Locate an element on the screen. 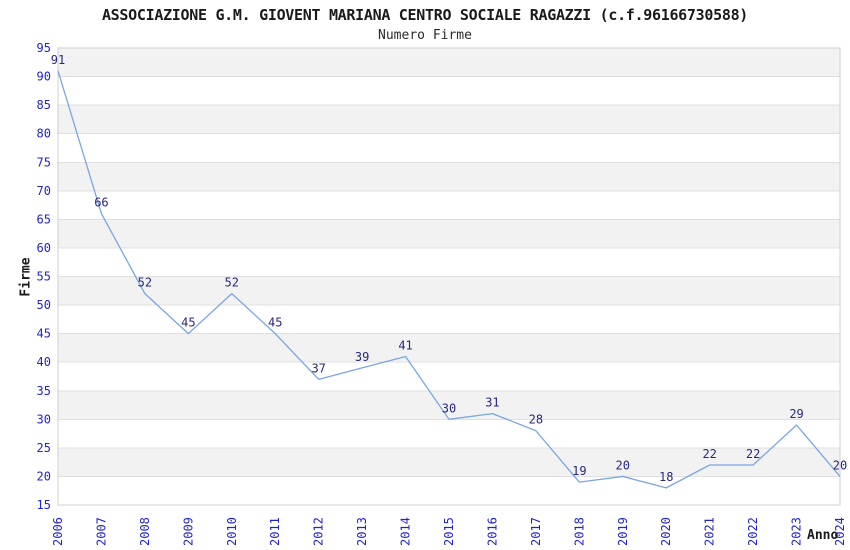 This screenshot has height=550, width=850. x-tick-label: 2009 is located at coordinates (188, 531).